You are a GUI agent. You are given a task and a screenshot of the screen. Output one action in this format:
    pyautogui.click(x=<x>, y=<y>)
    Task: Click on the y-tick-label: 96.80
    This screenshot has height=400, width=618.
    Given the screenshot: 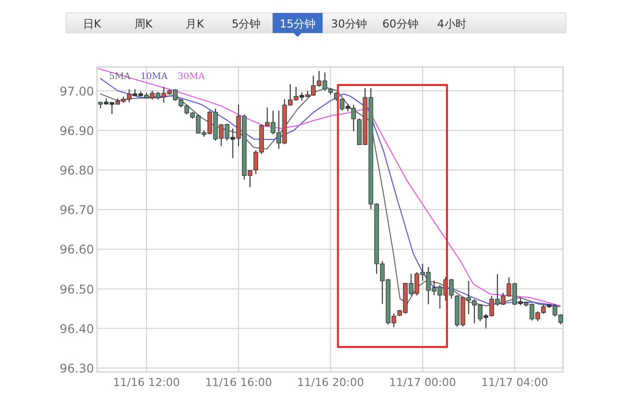 What is the action you would take?
    pyautogui.click(x=77, y=170)
    